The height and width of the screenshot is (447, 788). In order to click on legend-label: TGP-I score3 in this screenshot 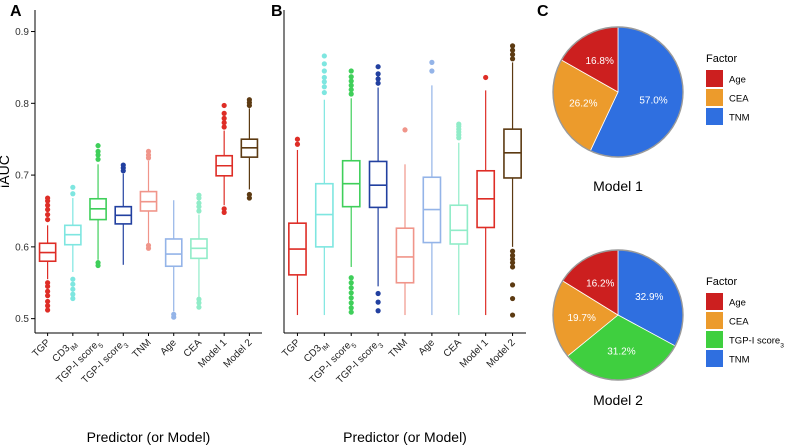, I will do `click(756, 343)`.